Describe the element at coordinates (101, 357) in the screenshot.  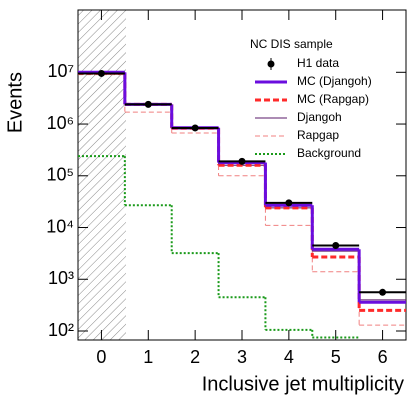
I see `x-tick-label: 0` at that location.